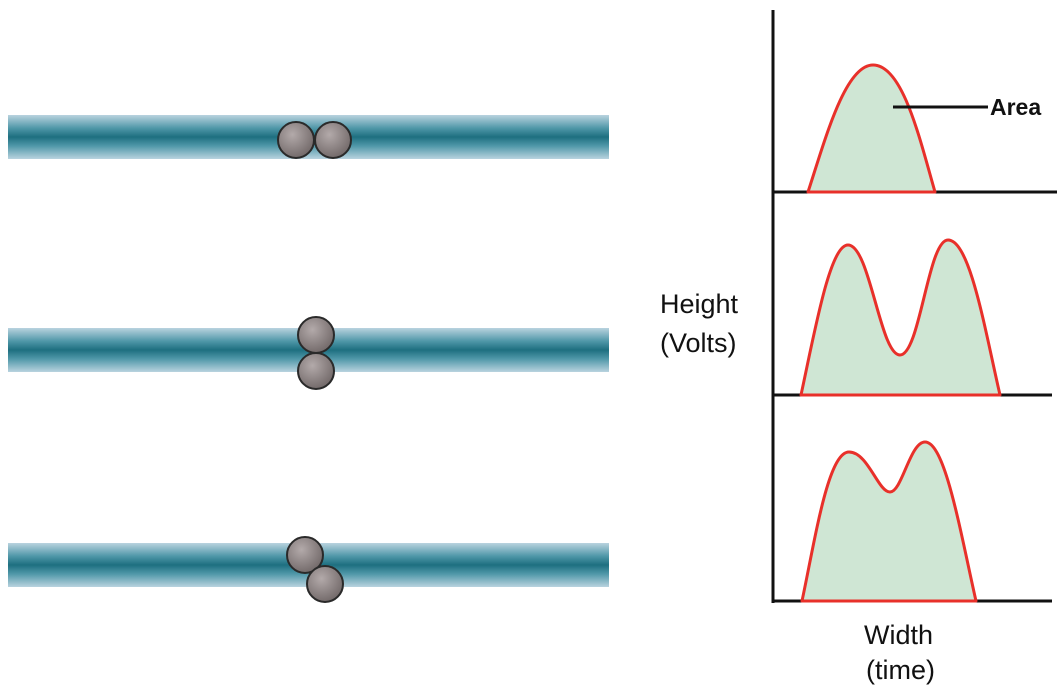  Describe the element at coordinates (900, 670) in the screenshot. I see `width-unit-label: (time)` at that location.